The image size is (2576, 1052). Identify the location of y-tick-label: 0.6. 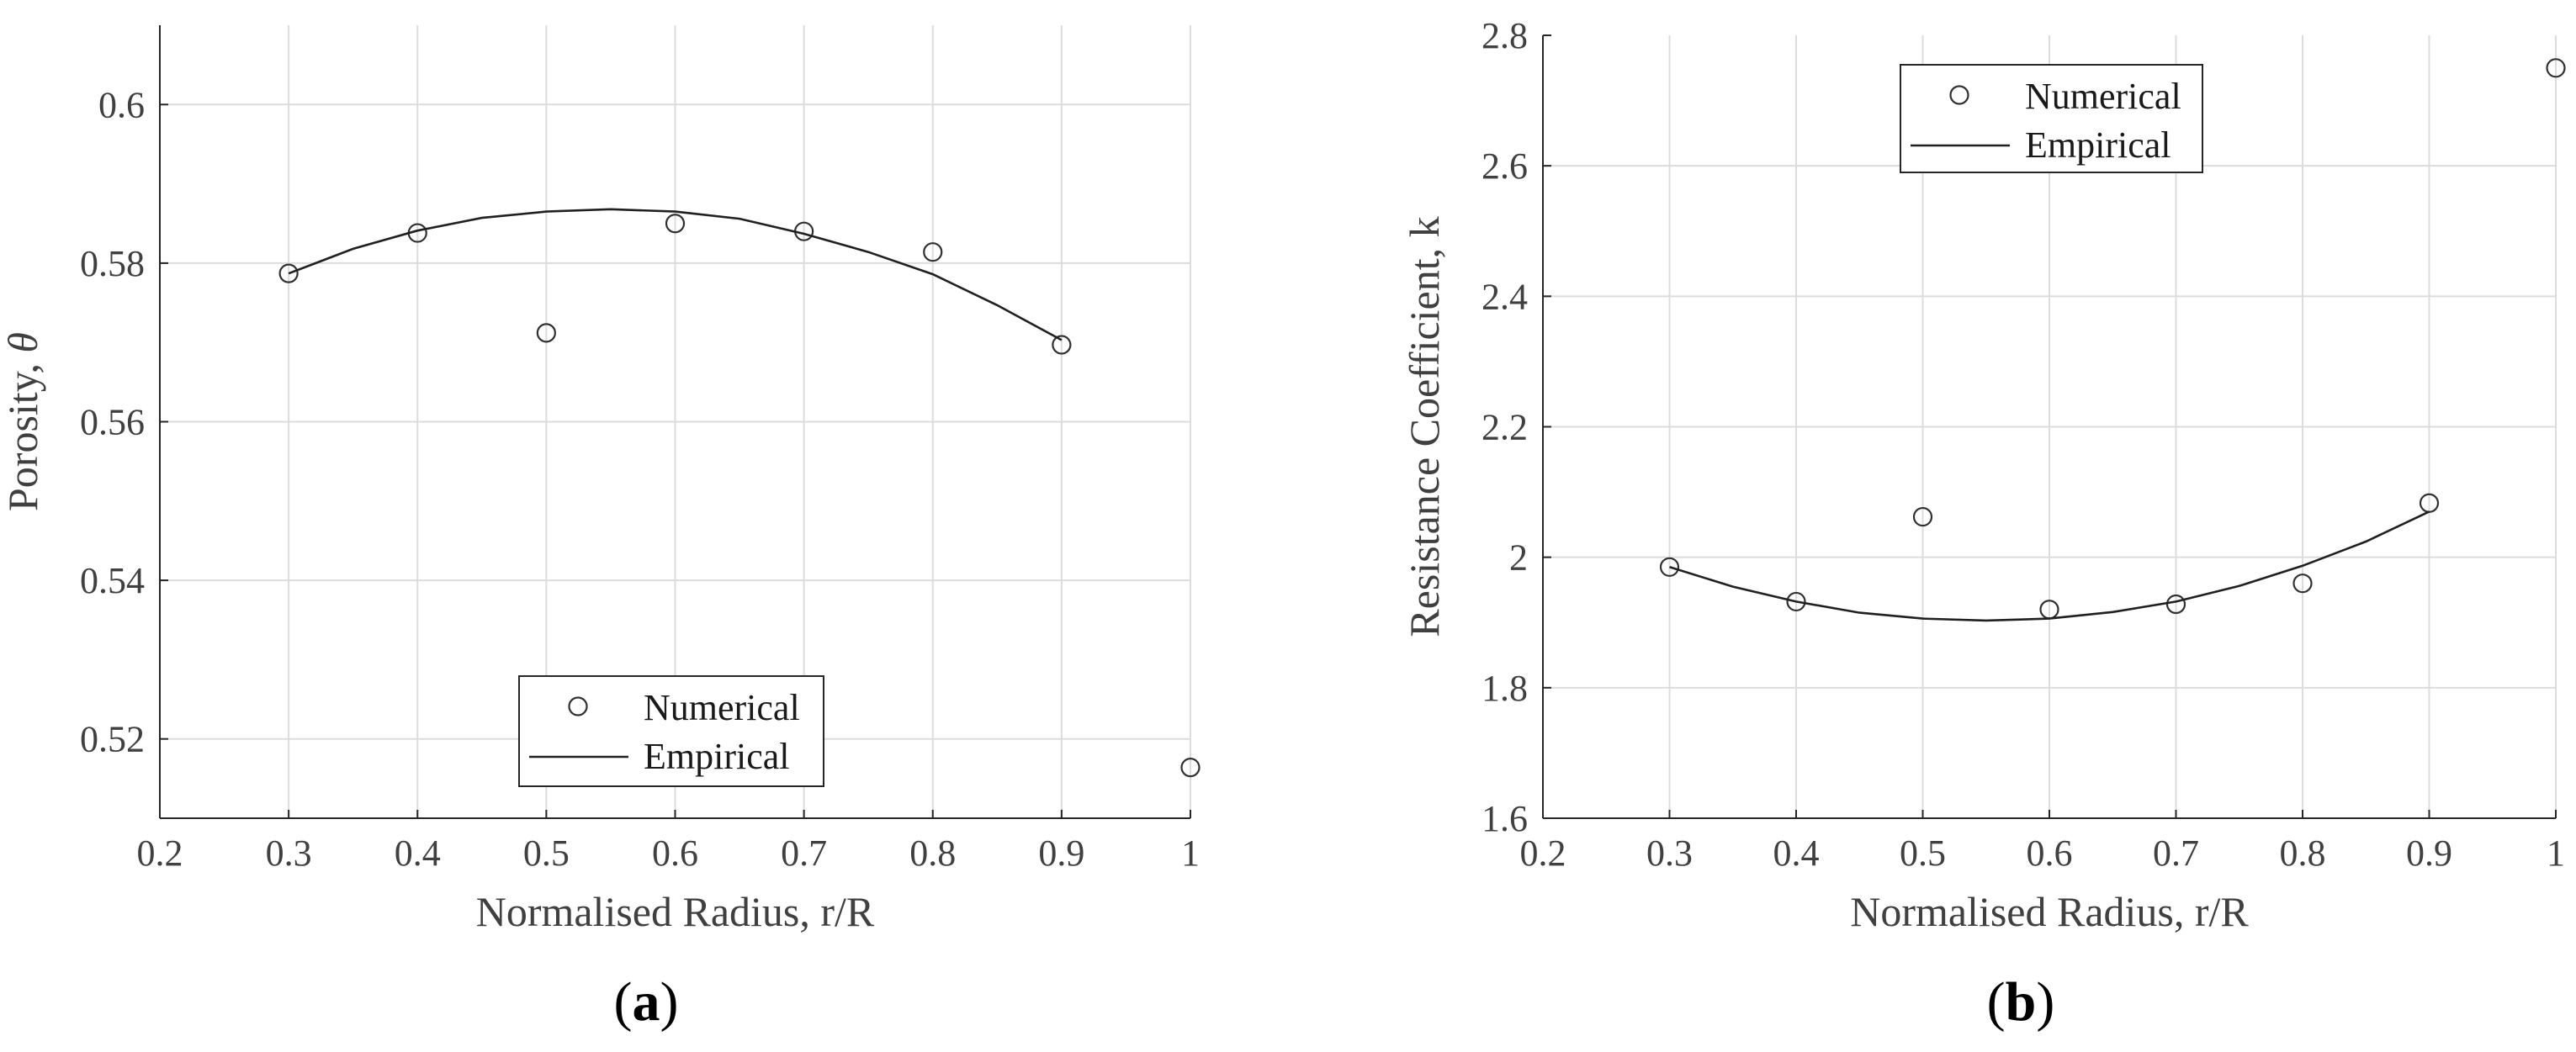
(121, 104).